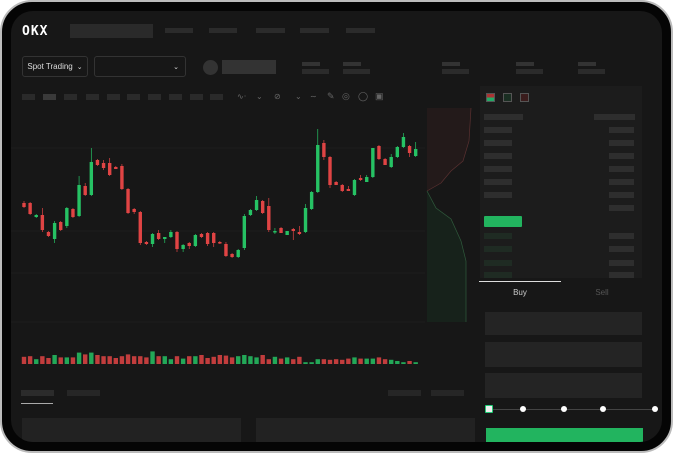 The height and width of the screenshot is (453, 673). What do you see at coordinates (83, 393) in the screenshot?
I see `tab-order-history` at bounding box center [83, 393].